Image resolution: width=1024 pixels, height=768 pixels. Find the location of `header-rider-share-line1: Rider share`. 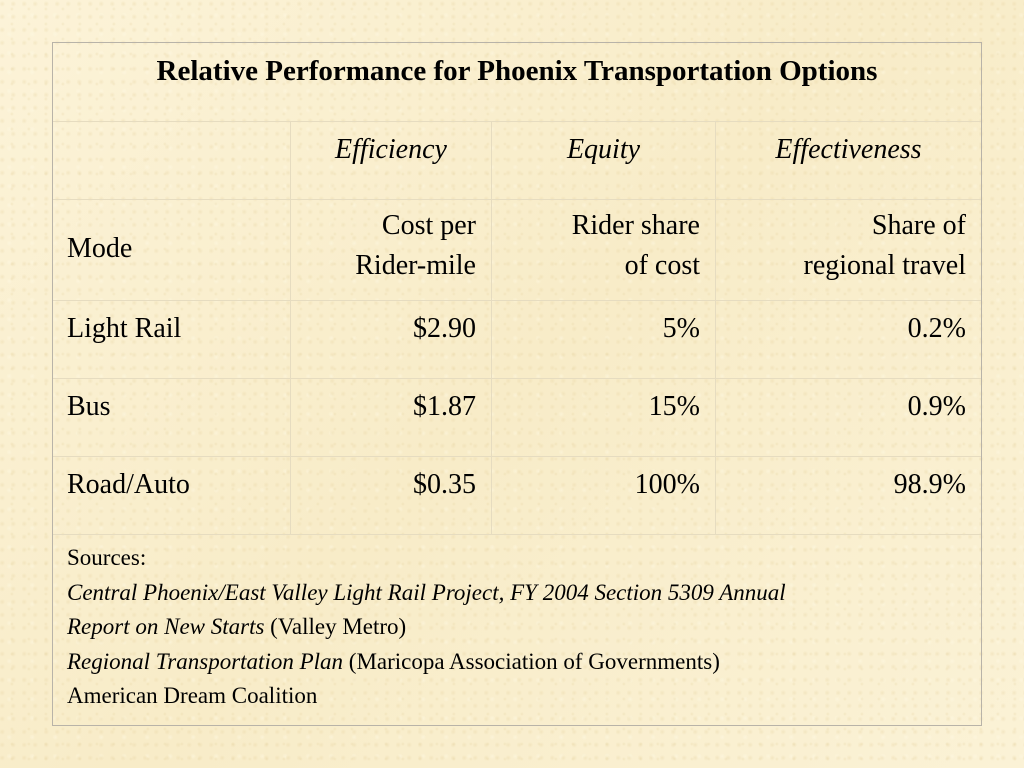

header-rider-share-line1: Rider share is located at coordinates (635, 225).